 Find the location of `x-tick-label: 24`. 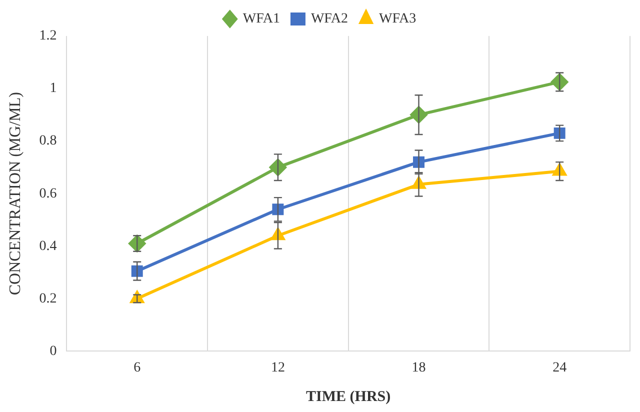

x-tick-label: 24 is located at coordinates (559, 368).